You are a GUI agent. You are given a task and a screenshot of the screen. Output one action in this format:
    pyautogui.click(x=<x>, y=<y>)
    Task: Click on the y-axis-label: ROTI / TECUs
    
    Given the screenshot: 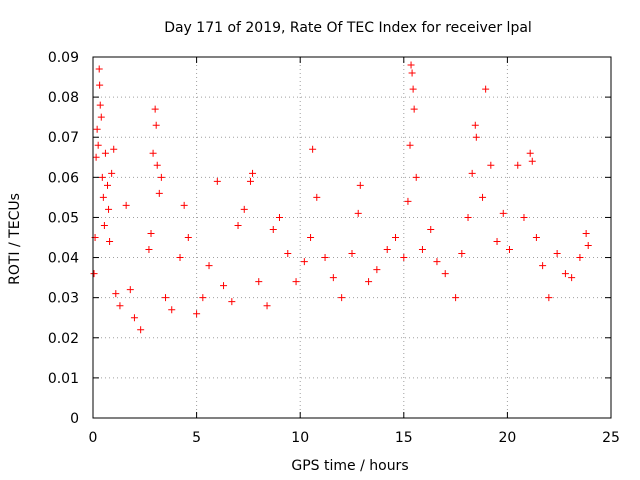 What is the action you would take?
    pyautogui.click(x=15, y=239)
    